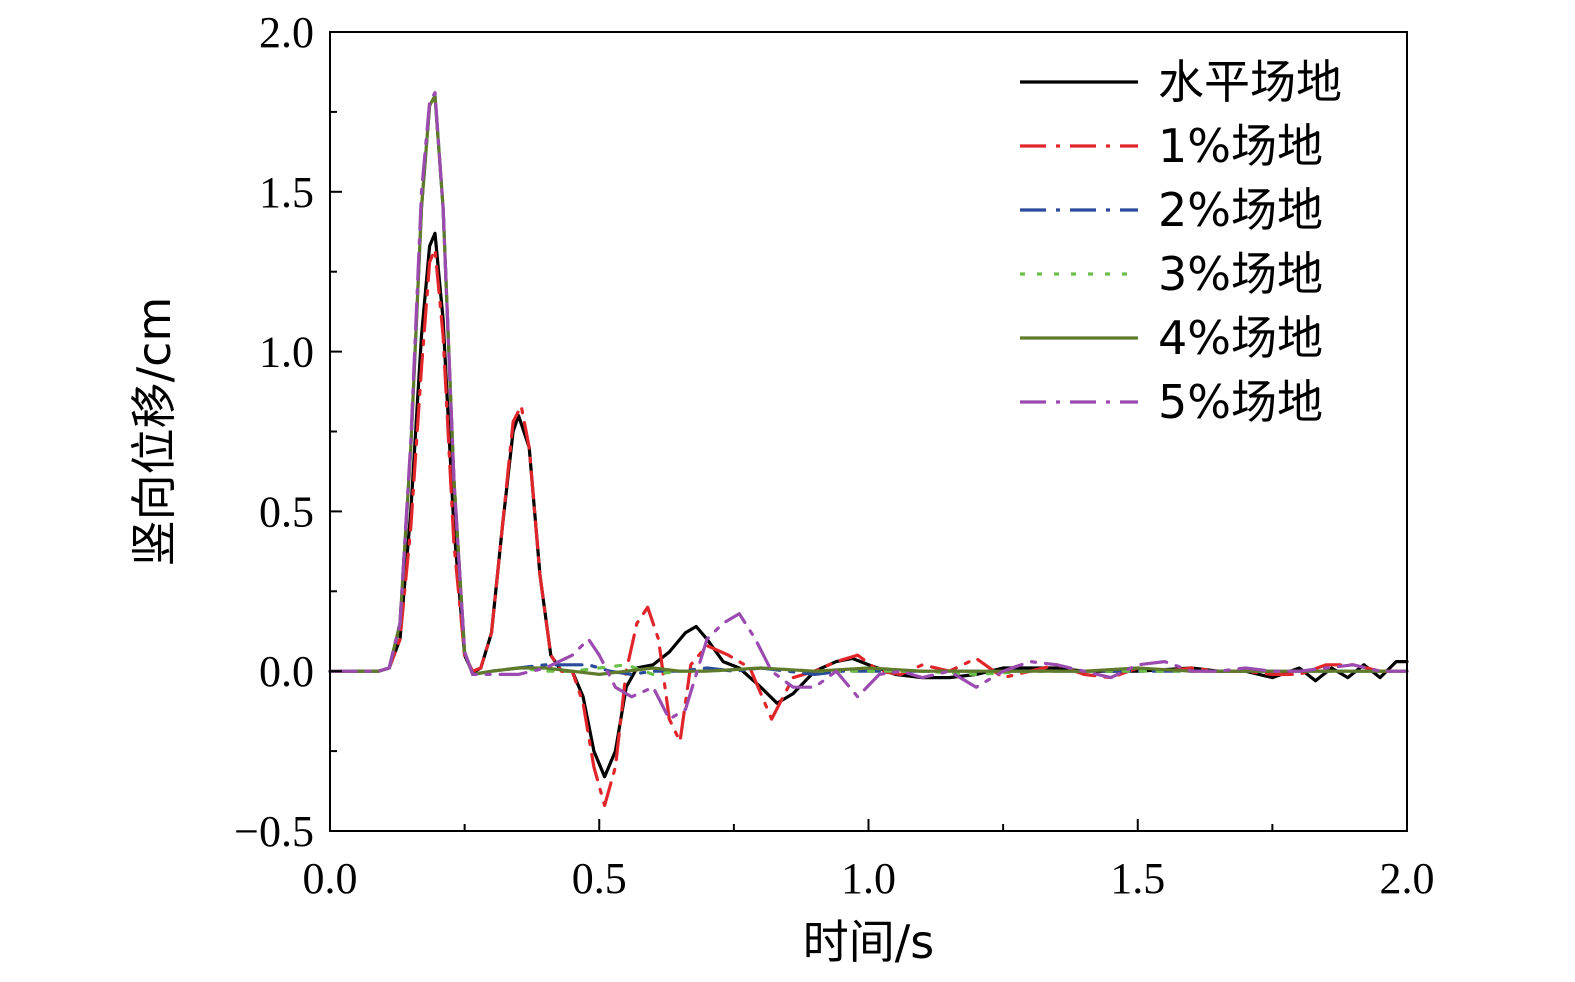  Describe the element at coordinates (286, 192) in the screenshot. I see `y-tick-label: 1.5` at that location.